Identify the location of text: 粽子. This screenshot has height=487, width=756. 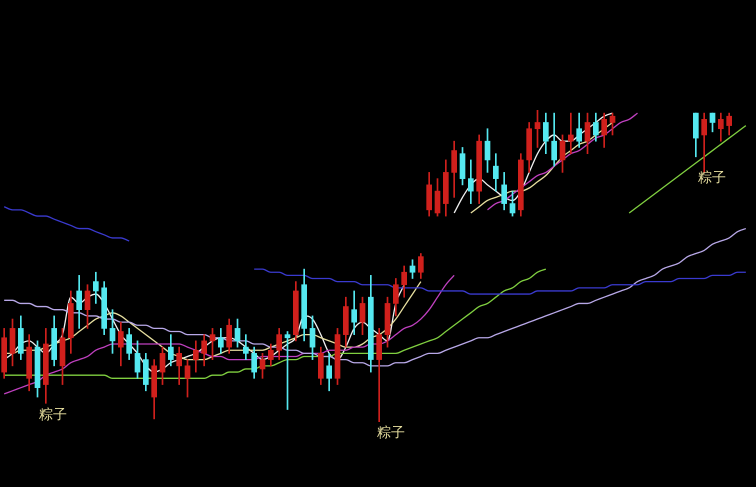
(390, 433).